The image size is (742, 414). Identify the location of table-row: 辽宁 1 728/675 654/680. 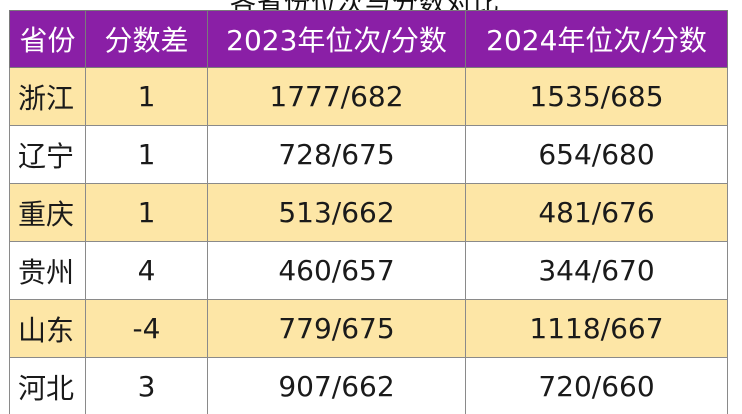
(368, 154).